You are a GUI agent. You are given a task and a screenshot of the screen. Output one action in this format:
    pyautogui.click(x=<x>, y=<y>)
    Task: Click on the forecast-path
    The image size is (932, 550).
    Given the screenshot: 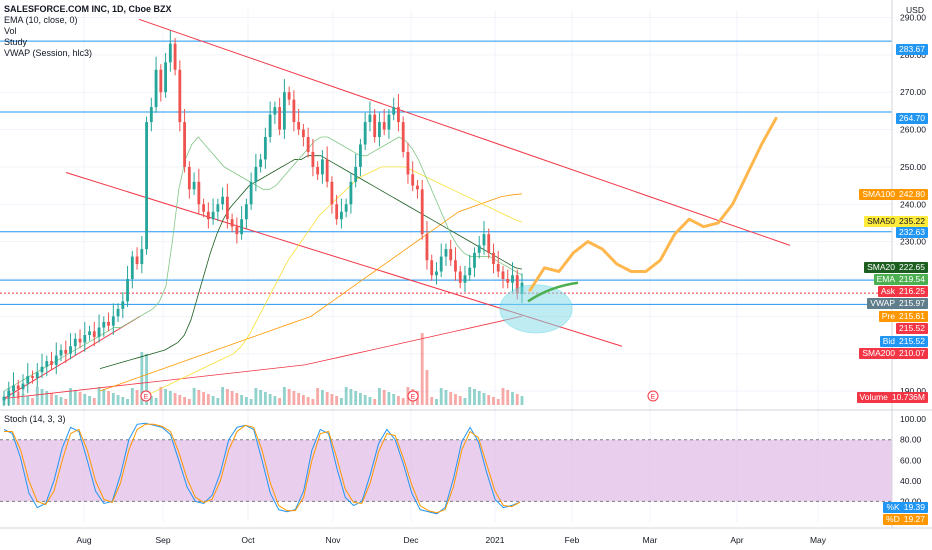 What is the action you would take?
    pyautogui.click(x=652, y=209)
    